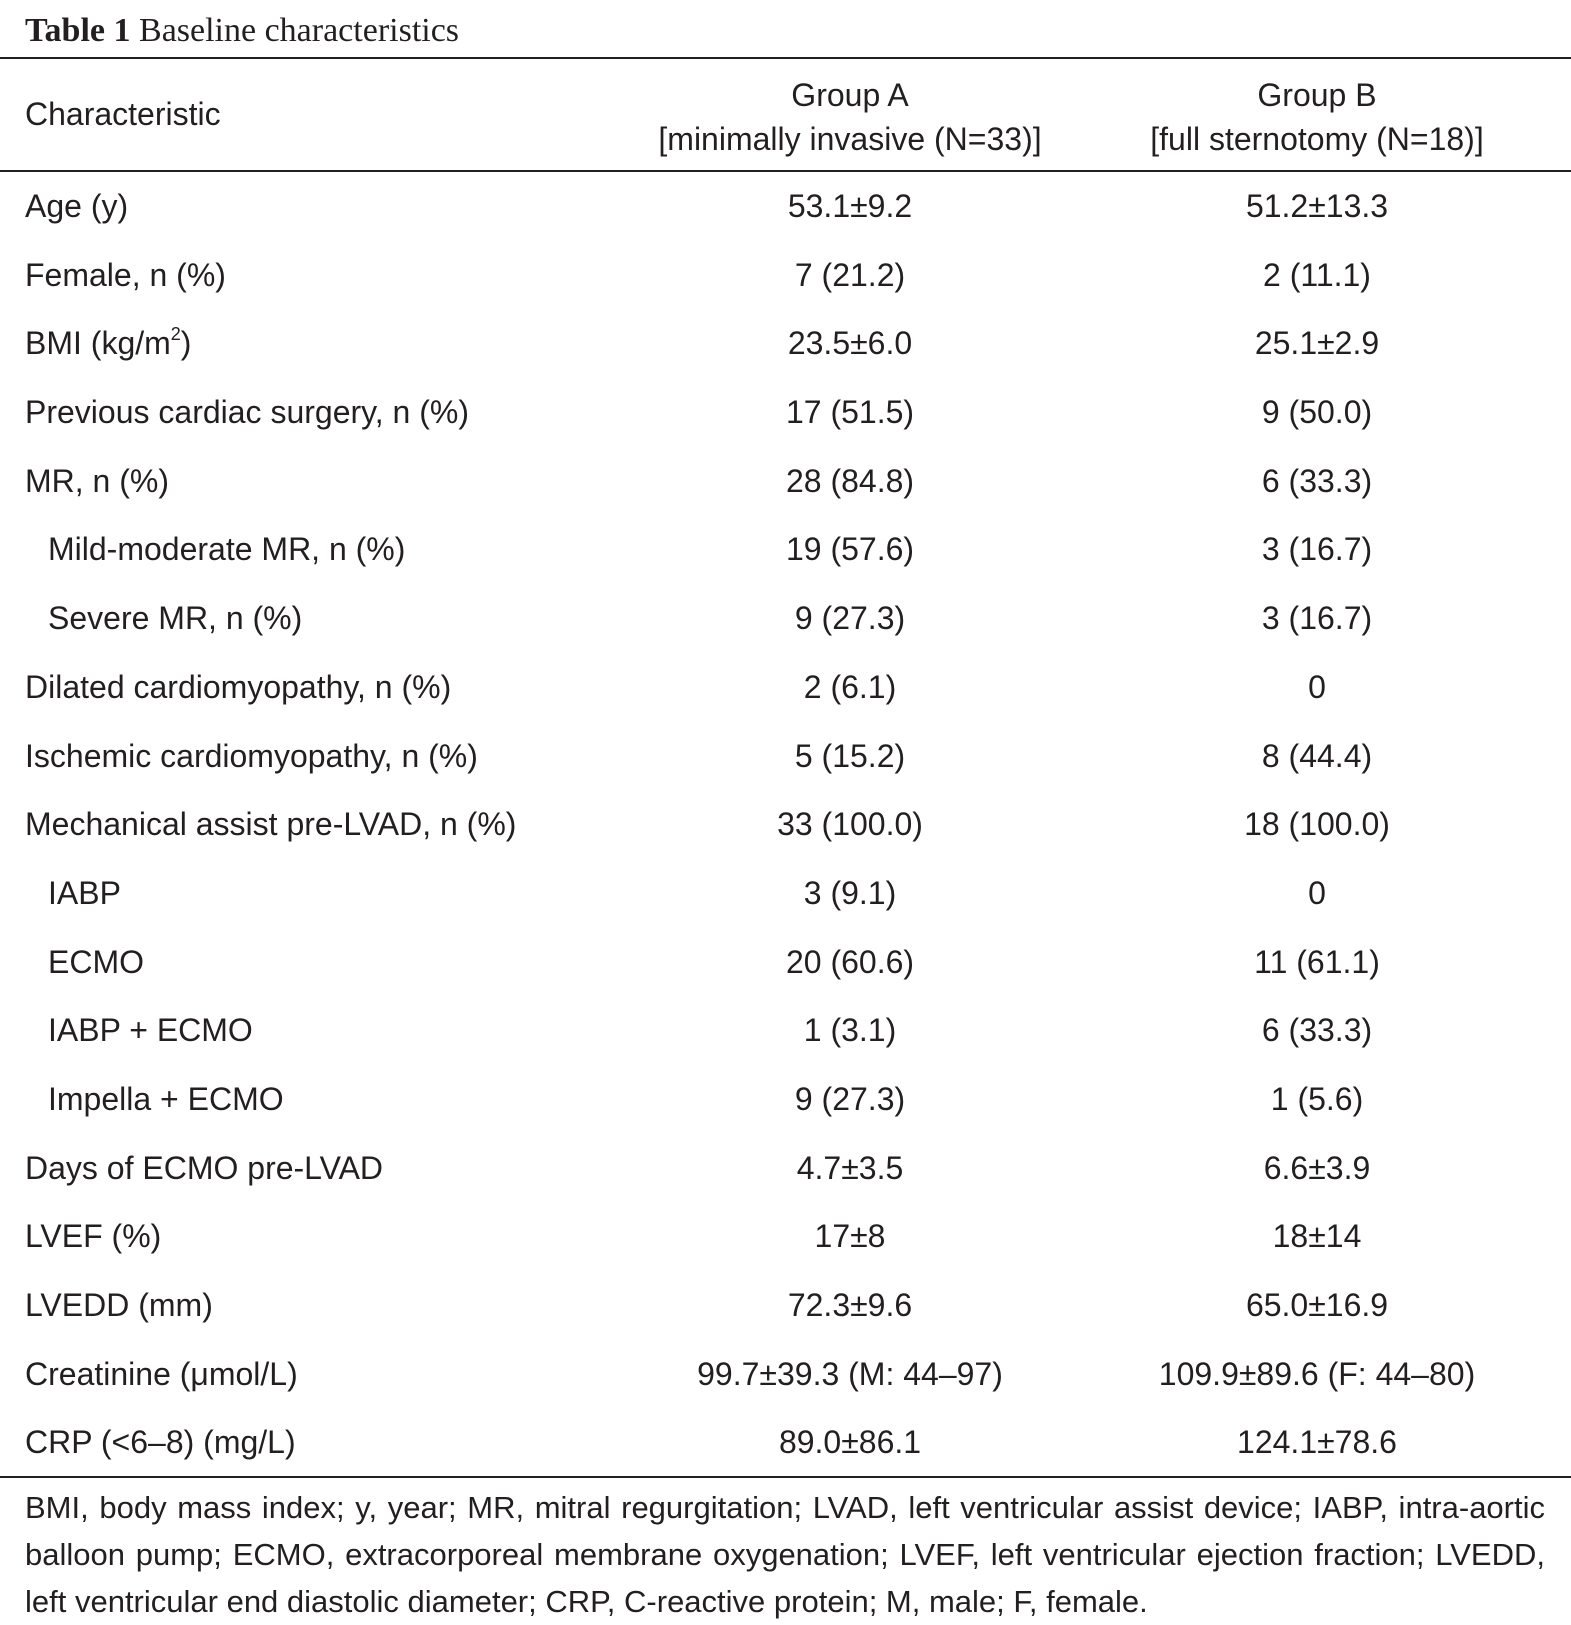 The height and width of the screenshot is (1625, 1571). I want to click on row-group-b-value: 9 (50.0), so click(1317, 412).